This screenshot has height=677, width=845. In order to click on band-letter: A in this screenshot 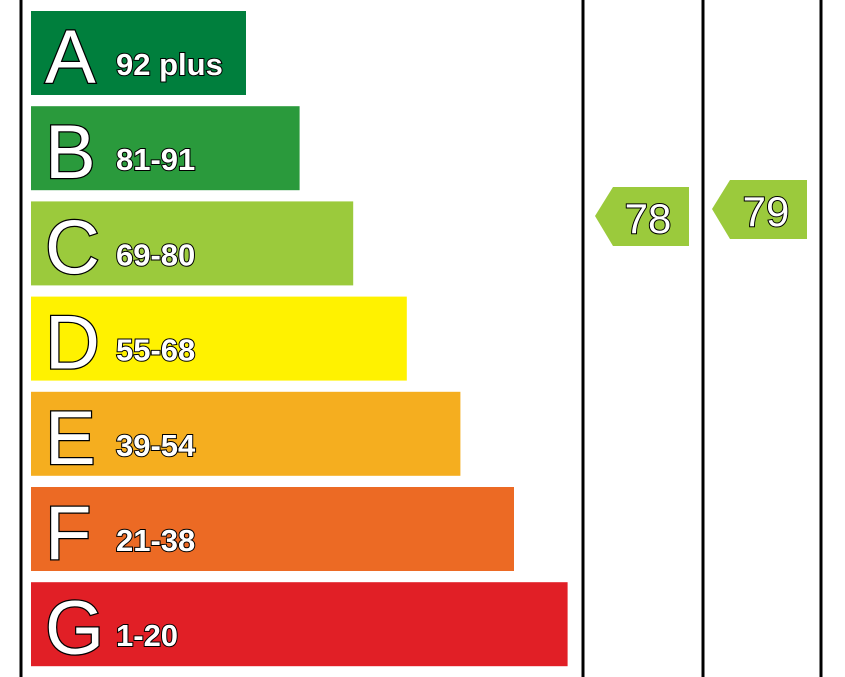, I will do `click(70, 57)`.